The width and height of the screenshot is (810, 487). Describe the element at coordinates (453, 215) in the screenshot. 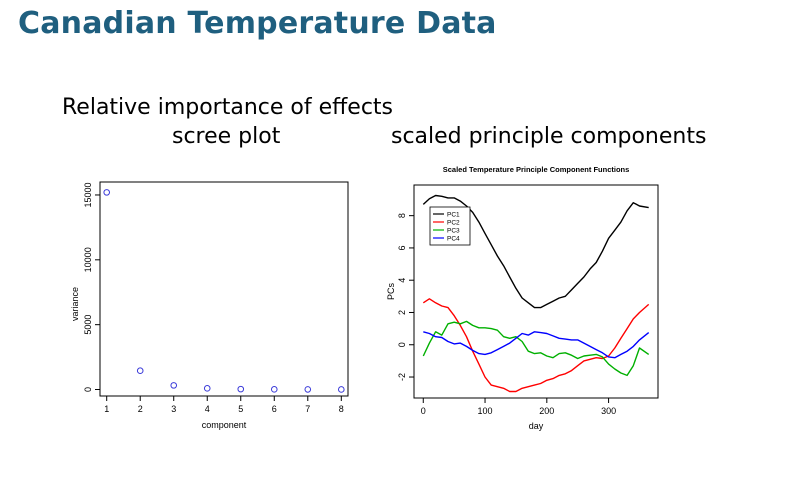

I see `pc-legend-label: PC1` at that location.